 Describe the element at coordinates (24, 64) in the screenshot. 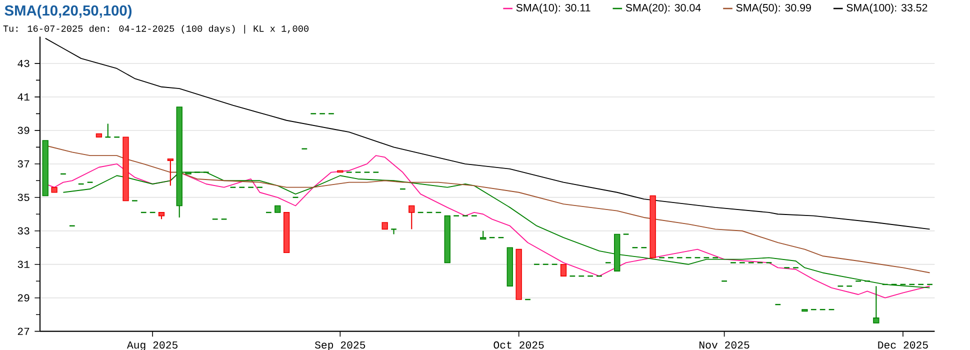

I see `y-tick-label: 43` at that location.